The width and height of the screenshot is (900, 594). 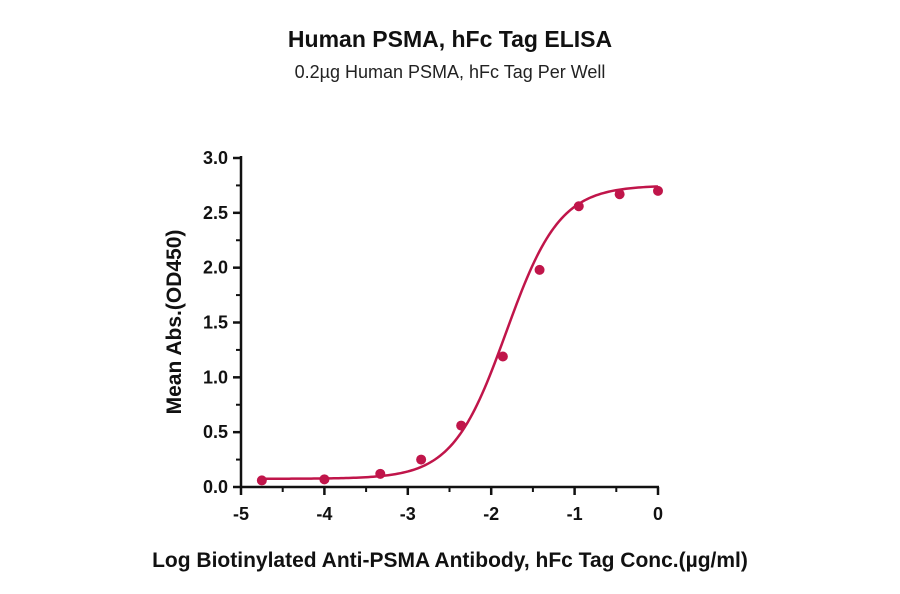 I want to click on x-tick-label: -3, so click(x=408, y=514).